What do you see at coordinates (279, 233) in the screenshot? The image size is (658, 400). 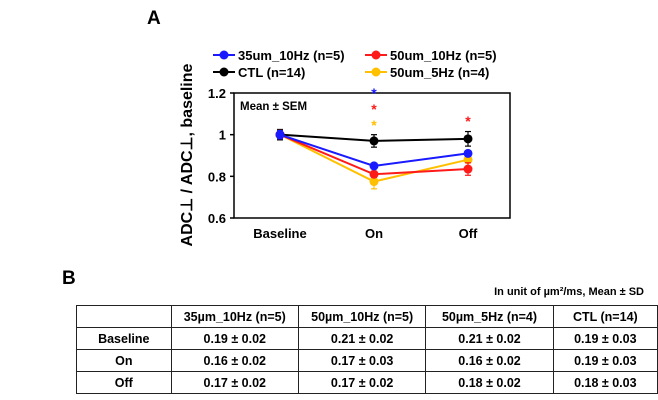 I see `x-tick-label: Baseline` at bounding box center [279, 233].